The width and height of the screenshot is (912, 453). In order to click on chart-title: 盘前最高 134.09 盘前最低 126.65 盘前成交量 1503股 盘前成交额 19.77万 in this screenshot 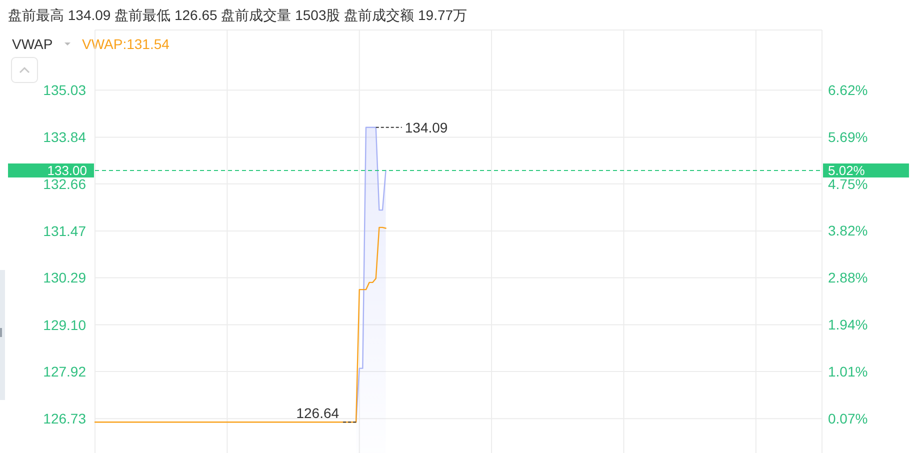, I will do `click(238, 15)`.